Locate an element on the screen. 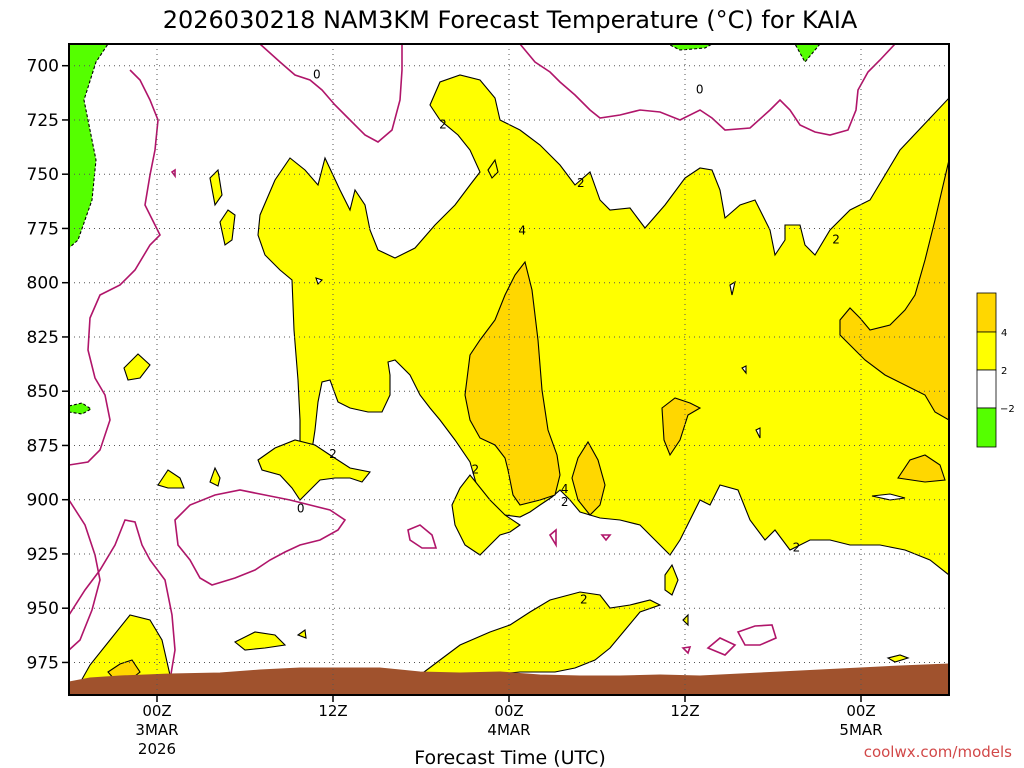 The image size is (1024, 768). y-tick-label: 875 is located at coordinates (43, 446).